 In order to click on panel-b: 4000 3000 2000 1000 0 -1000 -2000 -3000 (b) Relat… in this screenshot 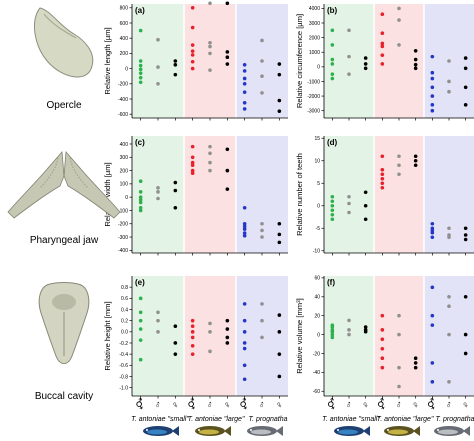, I will do `click(384, 62)`.